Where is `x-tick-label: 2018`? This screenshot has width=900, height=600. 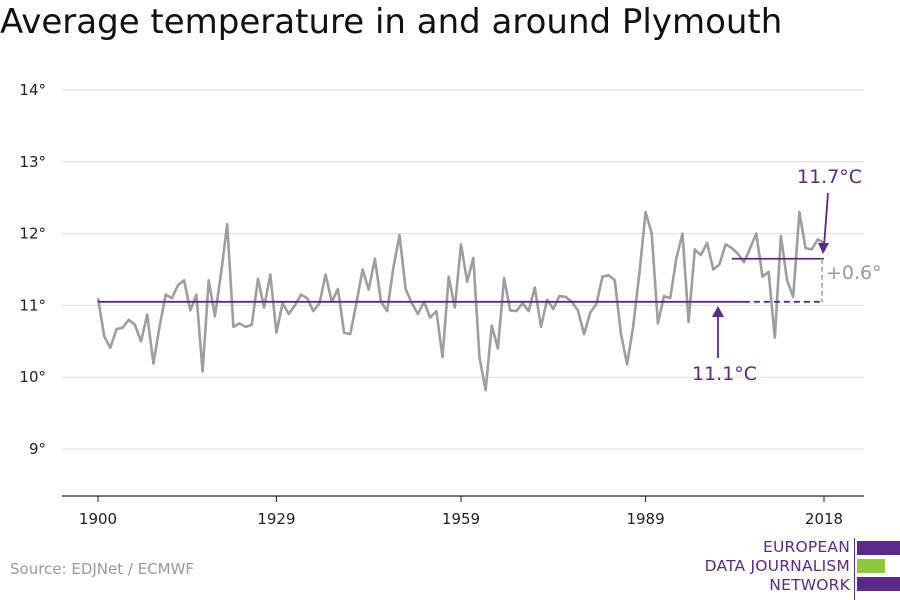 x-tick-label: 2018 is located at coordinates (824, 519).